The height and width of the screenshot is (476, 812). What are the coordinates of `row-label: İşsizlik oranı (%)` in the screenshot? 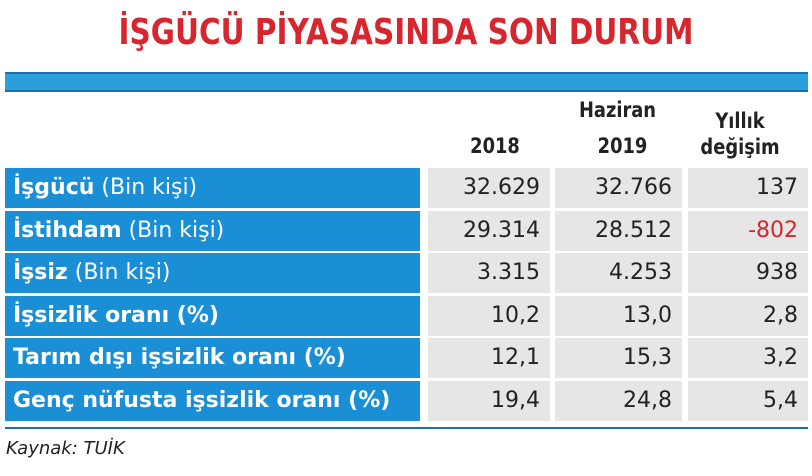 It's located at (212, 315).